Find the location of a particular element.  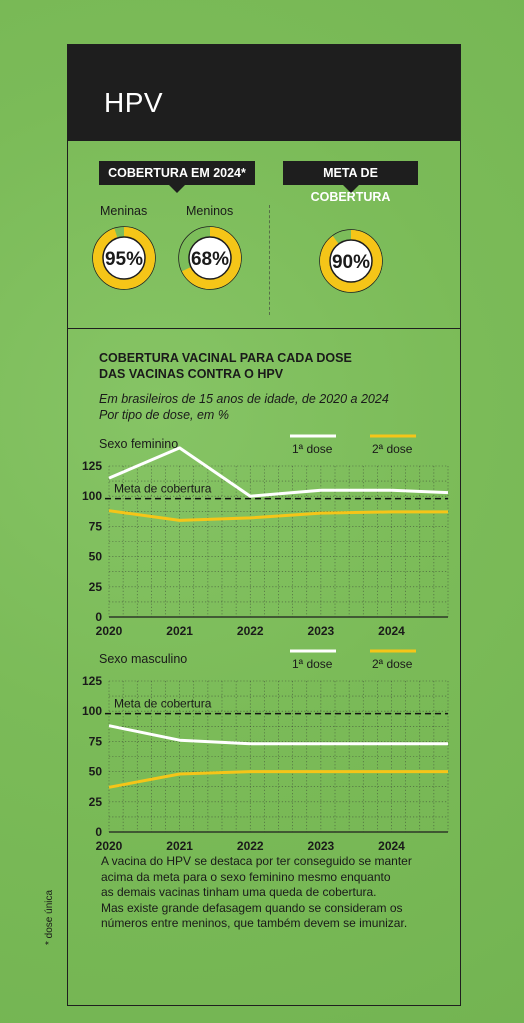

header: HPV is located at coordinates (264, 93).